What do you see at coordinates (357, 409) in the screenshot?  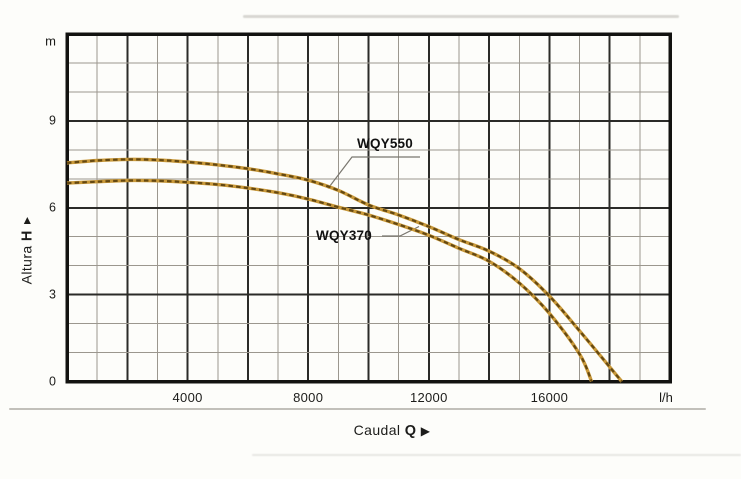 I see `scan-artifact-underline` at bounding box center [357, 409].